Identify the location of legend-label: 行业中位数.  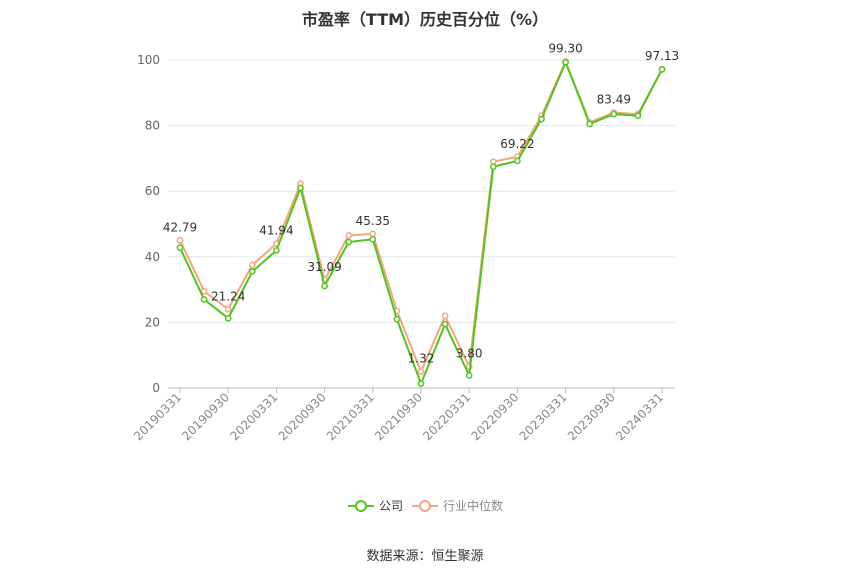
(473, 505).